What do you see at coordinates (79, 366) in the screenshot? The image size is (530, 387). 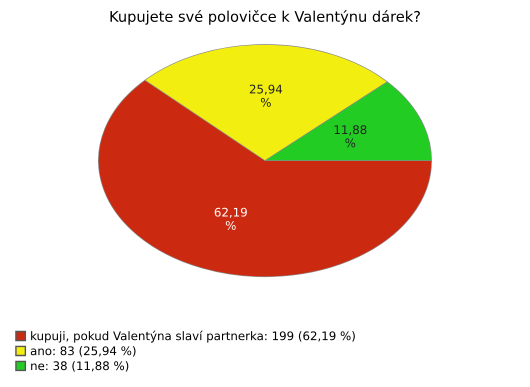 I see `legend-label: ne: 38 (11,88 %)` at bounding box center [79, 366].